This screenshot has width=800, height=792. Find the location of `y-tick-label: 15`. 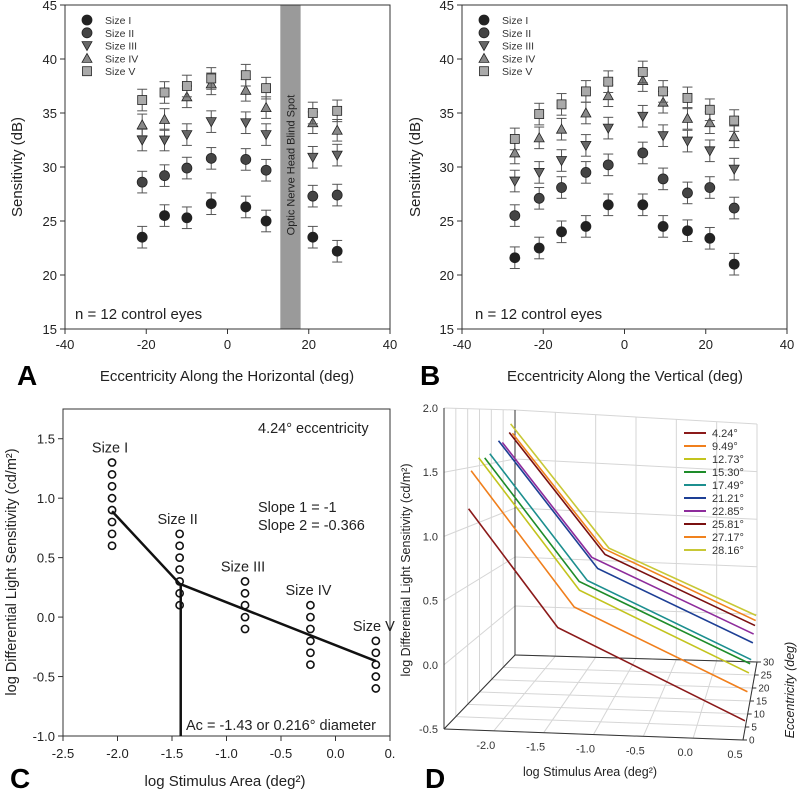

y-tick-label: 15 is located at coordinates (447, 329).